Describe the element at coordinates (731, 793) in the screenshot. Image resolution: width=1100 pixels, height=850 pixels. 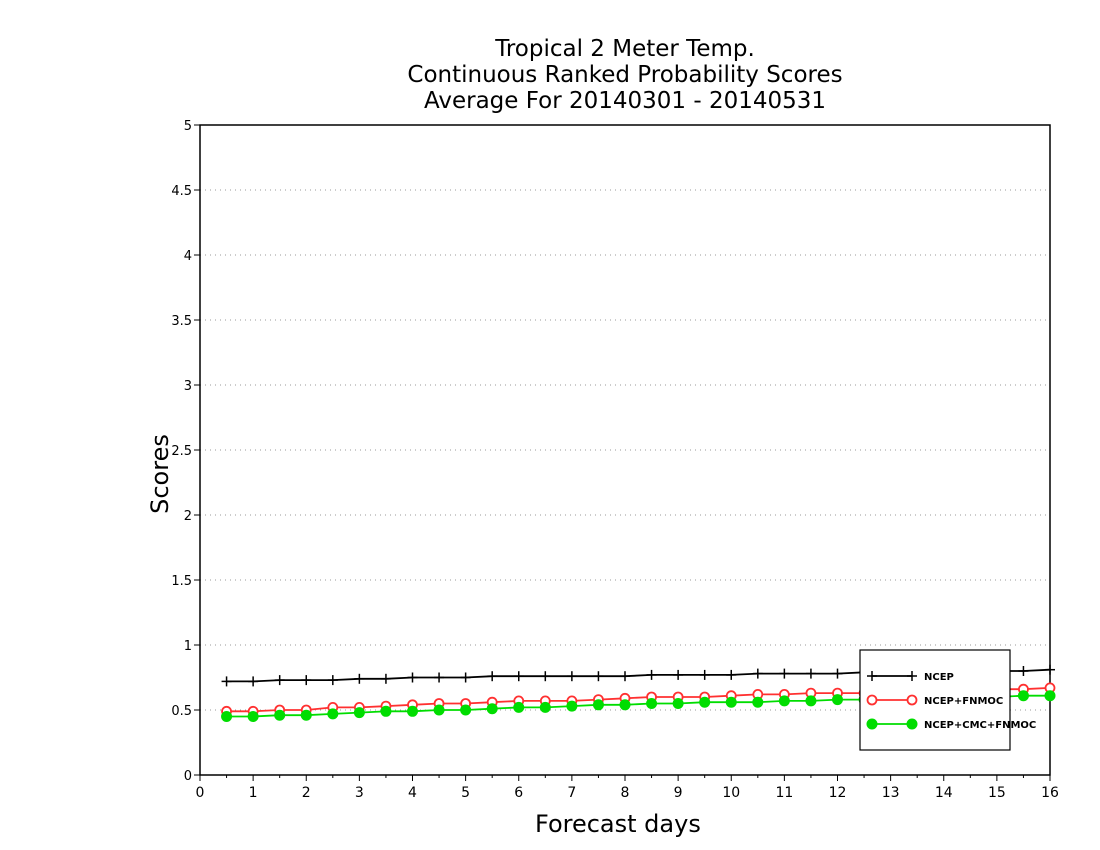
I see `x-tick-label: 10` at that location.